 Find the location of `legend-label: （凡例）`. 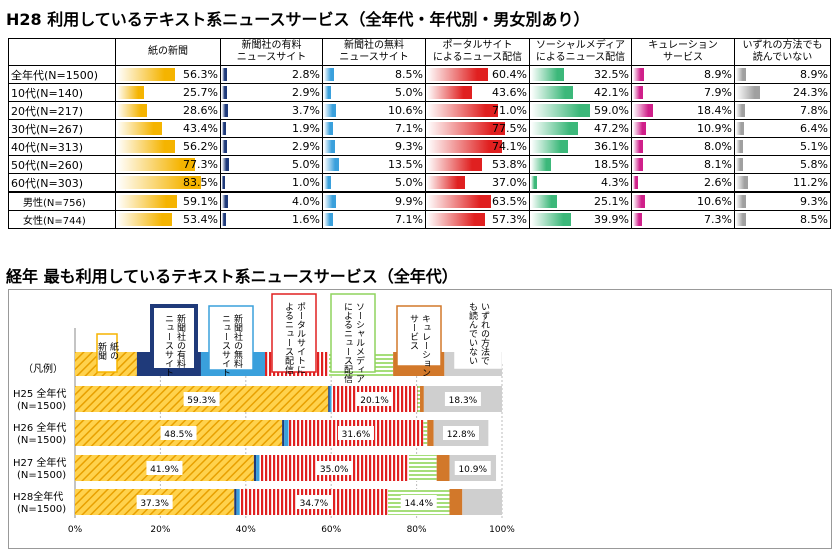

legend-label: （凡例） is located at coordinates (43, 368).